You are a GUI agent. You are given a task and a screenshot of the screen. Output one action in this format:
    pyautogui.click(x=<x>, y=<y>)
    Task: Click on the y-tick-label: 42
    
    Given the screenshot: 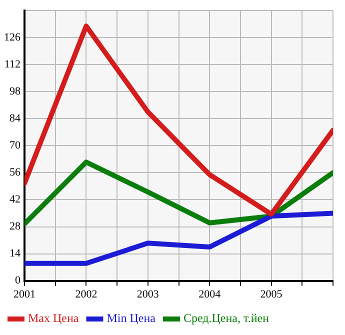 What is the action you would take?
    pyautogui.click(x=15, y=200)
    